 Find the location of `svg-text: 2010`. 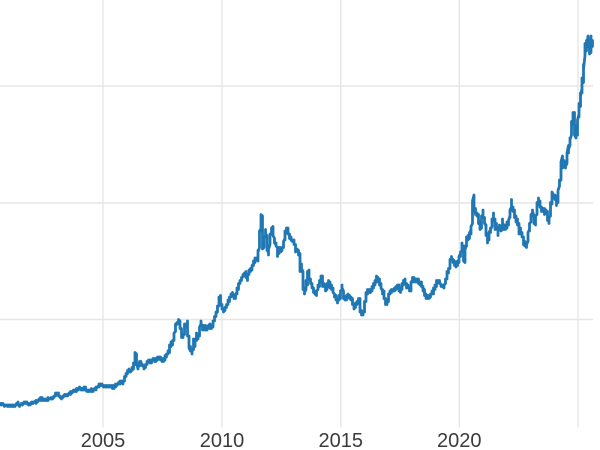

svg-text: 2010 is located at coordinates (222, 440).